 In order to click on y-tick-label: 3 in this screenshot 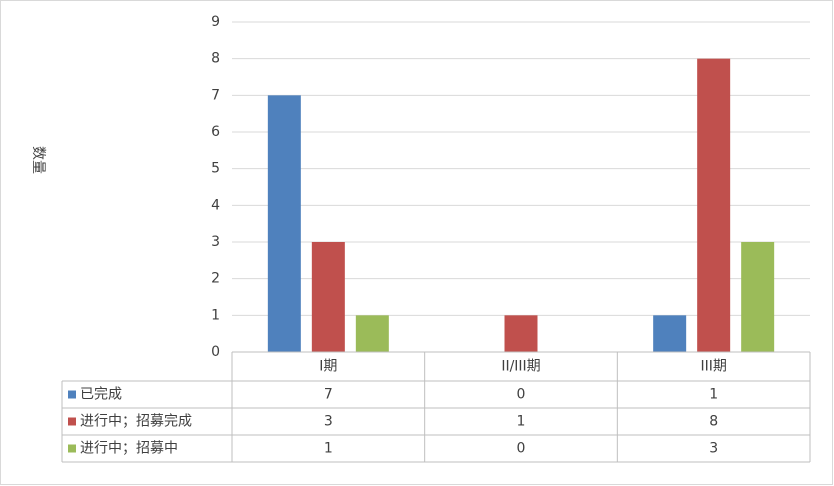, I will do `click(215, 242)`.